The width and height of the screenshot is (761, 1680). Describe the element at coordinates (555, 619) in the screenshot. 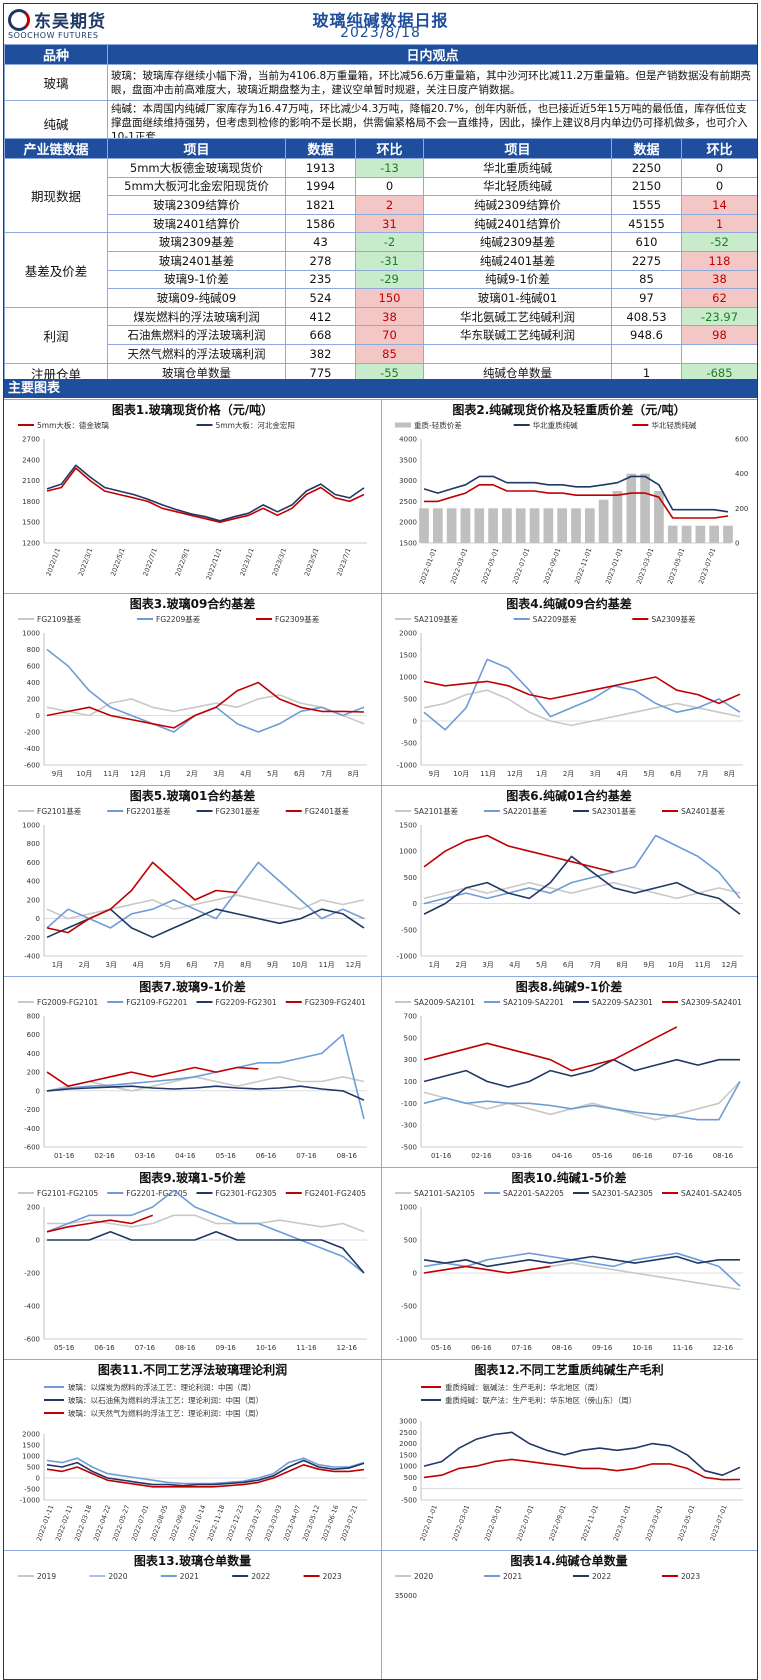

I see `legend-entry: SA2209基差` at that location.